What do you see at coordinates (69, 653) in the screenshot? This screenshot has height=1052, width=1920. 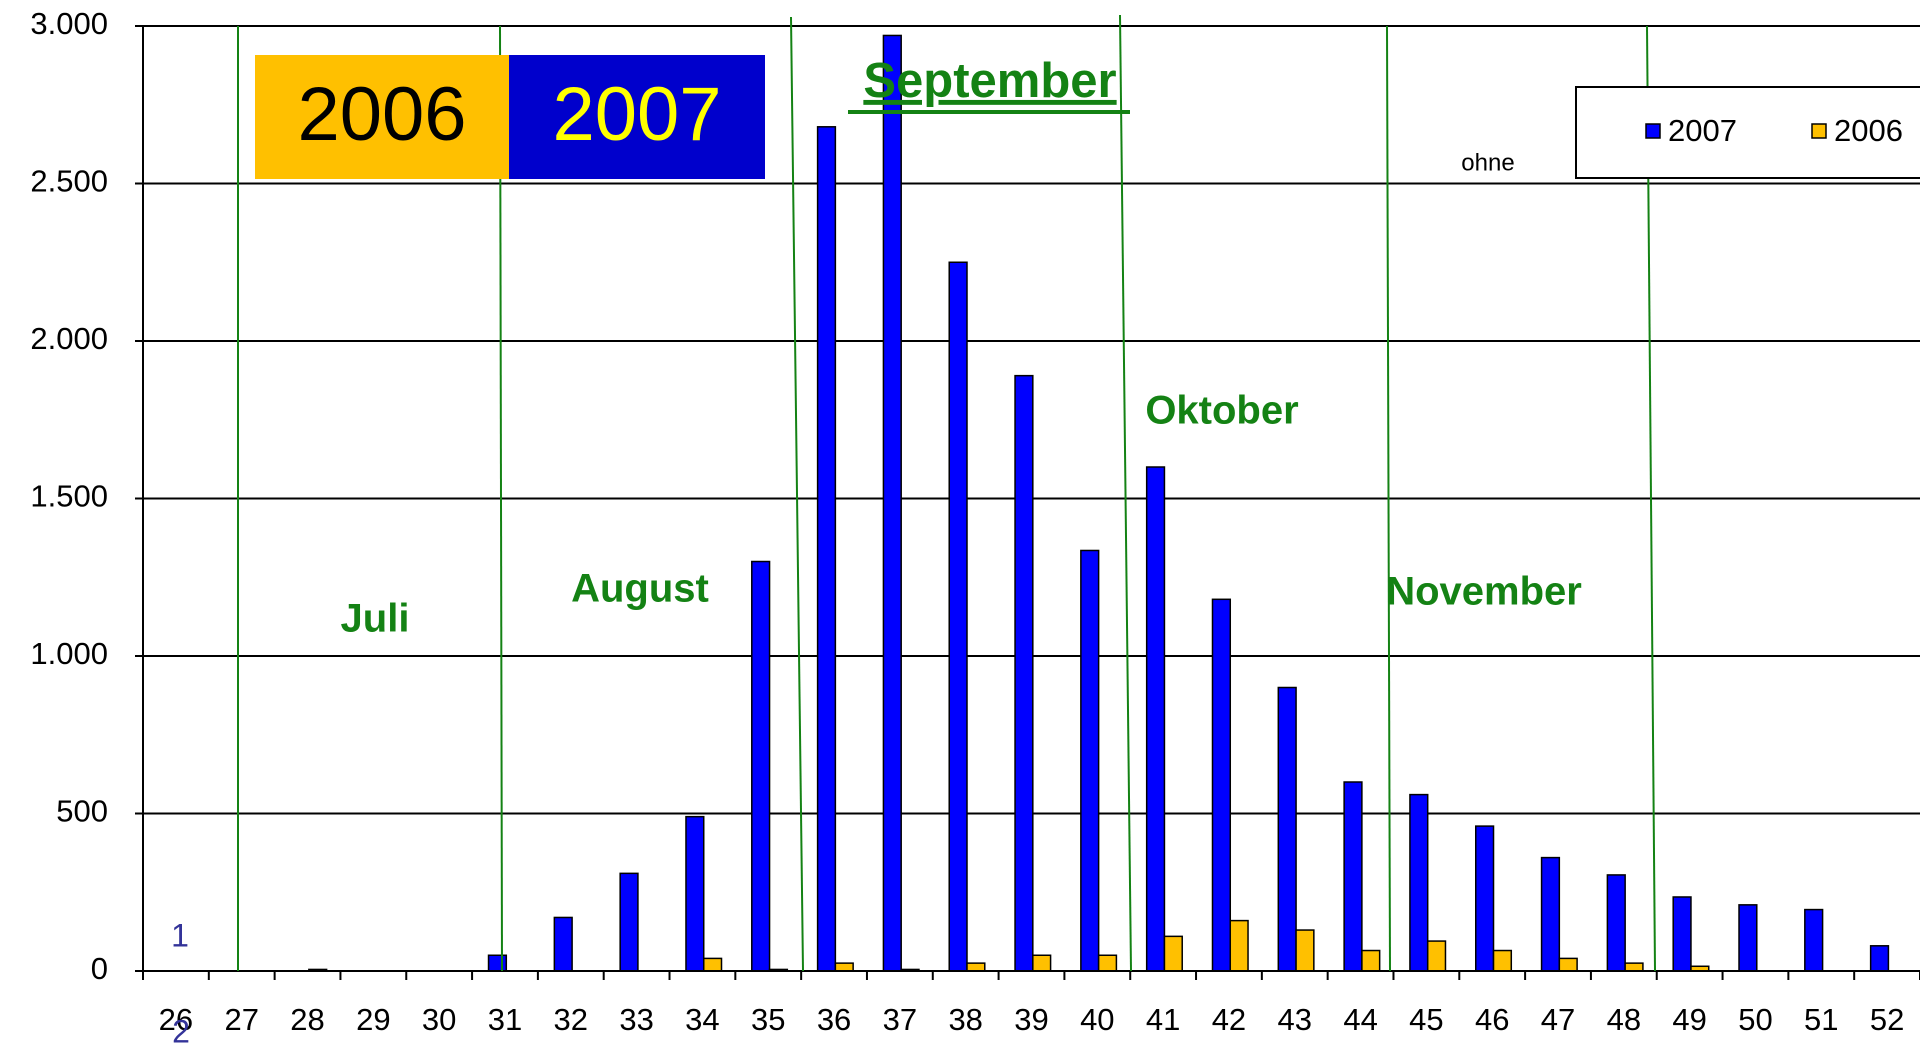 I see `y-tick-label: 1.000` at bounding box center [69, 653].